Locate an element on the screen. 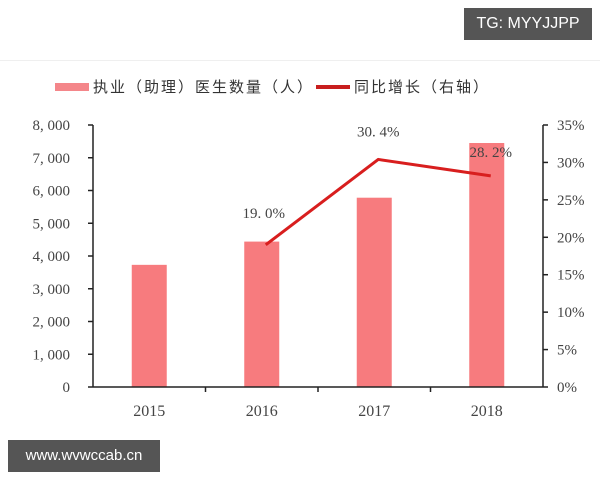 The height and width of the screenshot is (480, 600). left-tick-label: 7, 000 is located at coordinates (52, 159).